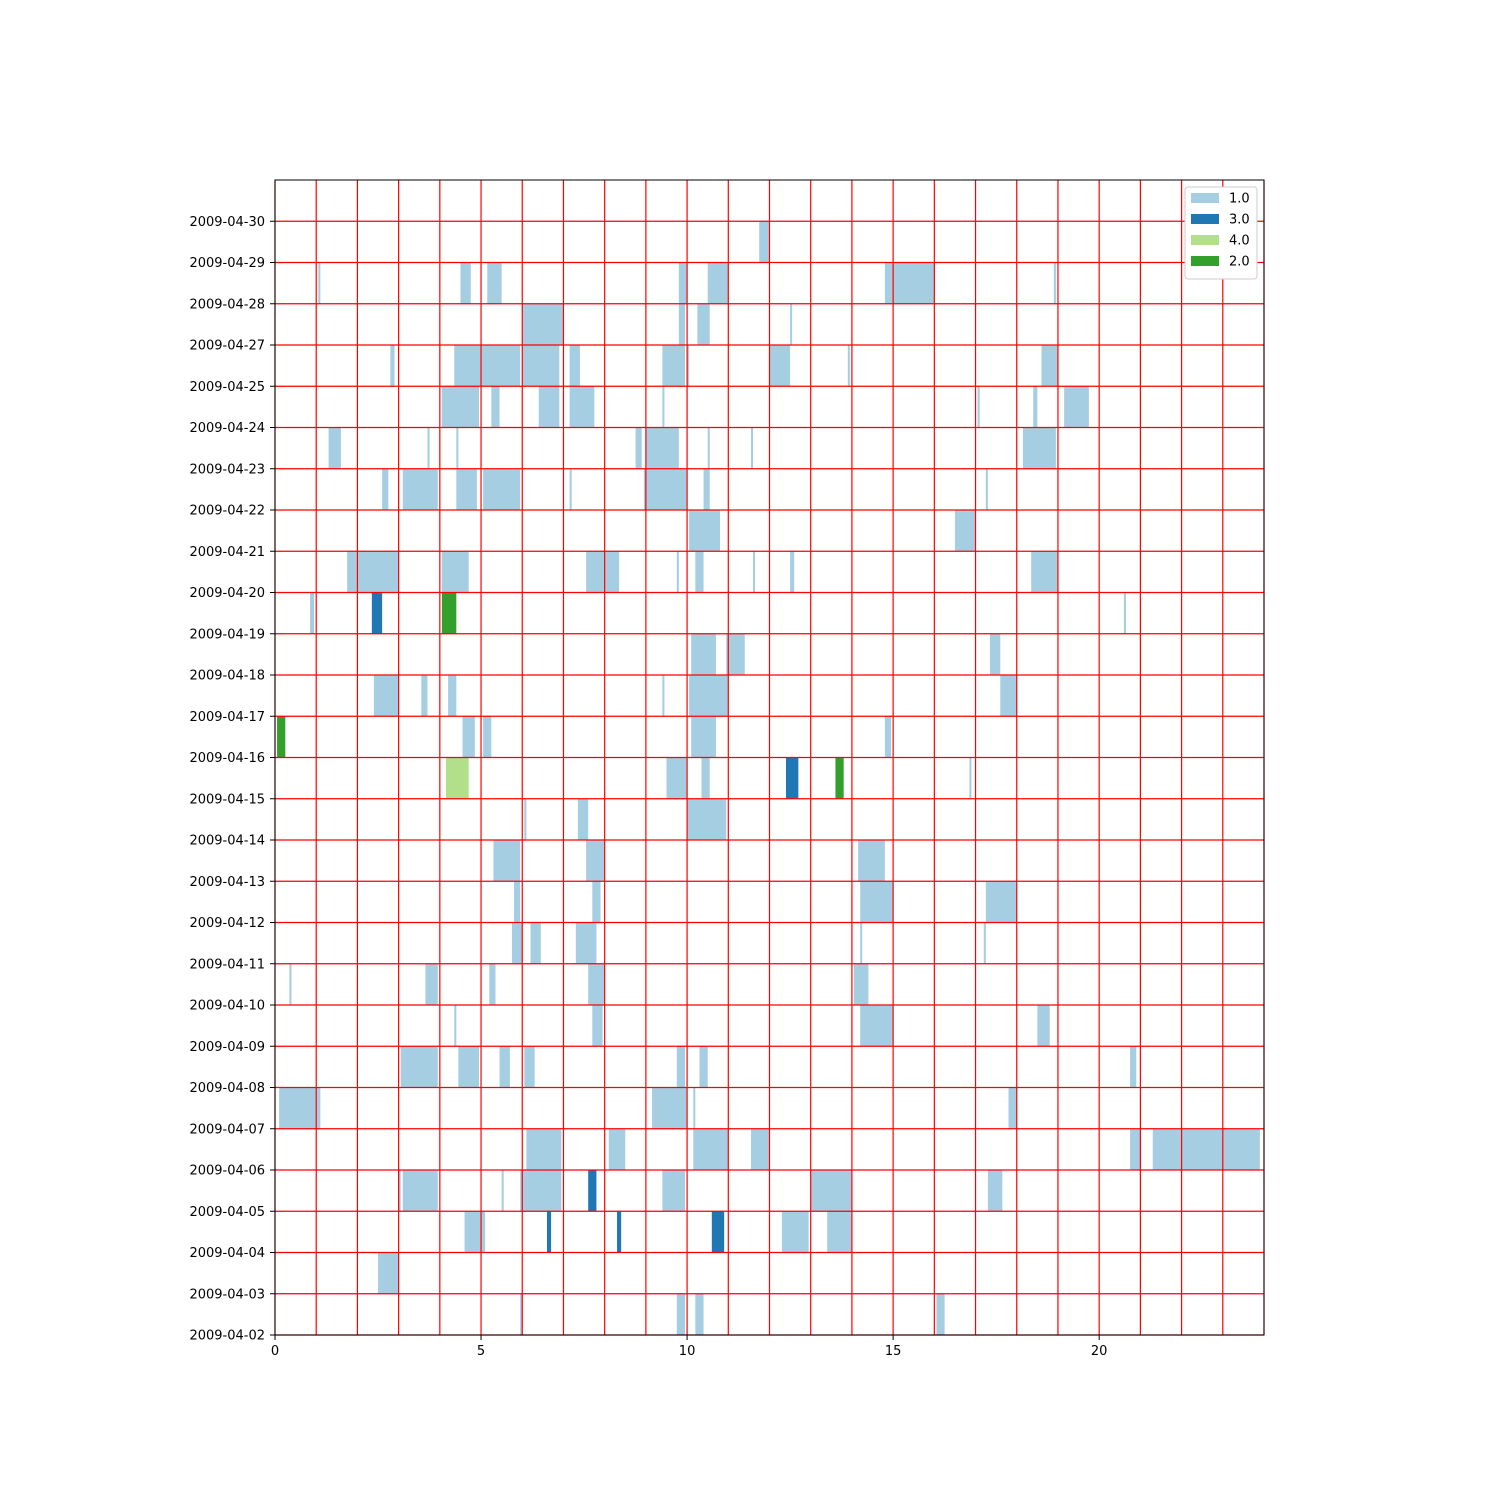 The width and height of the screenshot is (1500, 1500). Describe the element at coordinates (227, 1171) in the screenshot. I see `y-tick-label-4: 2009-04-06` at that location.